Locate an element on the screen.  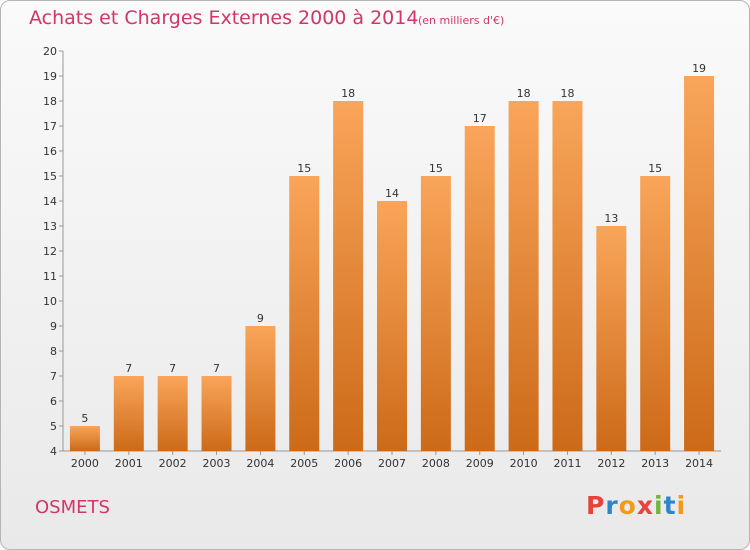
bar-2013 is located at coordinates (655, 313).